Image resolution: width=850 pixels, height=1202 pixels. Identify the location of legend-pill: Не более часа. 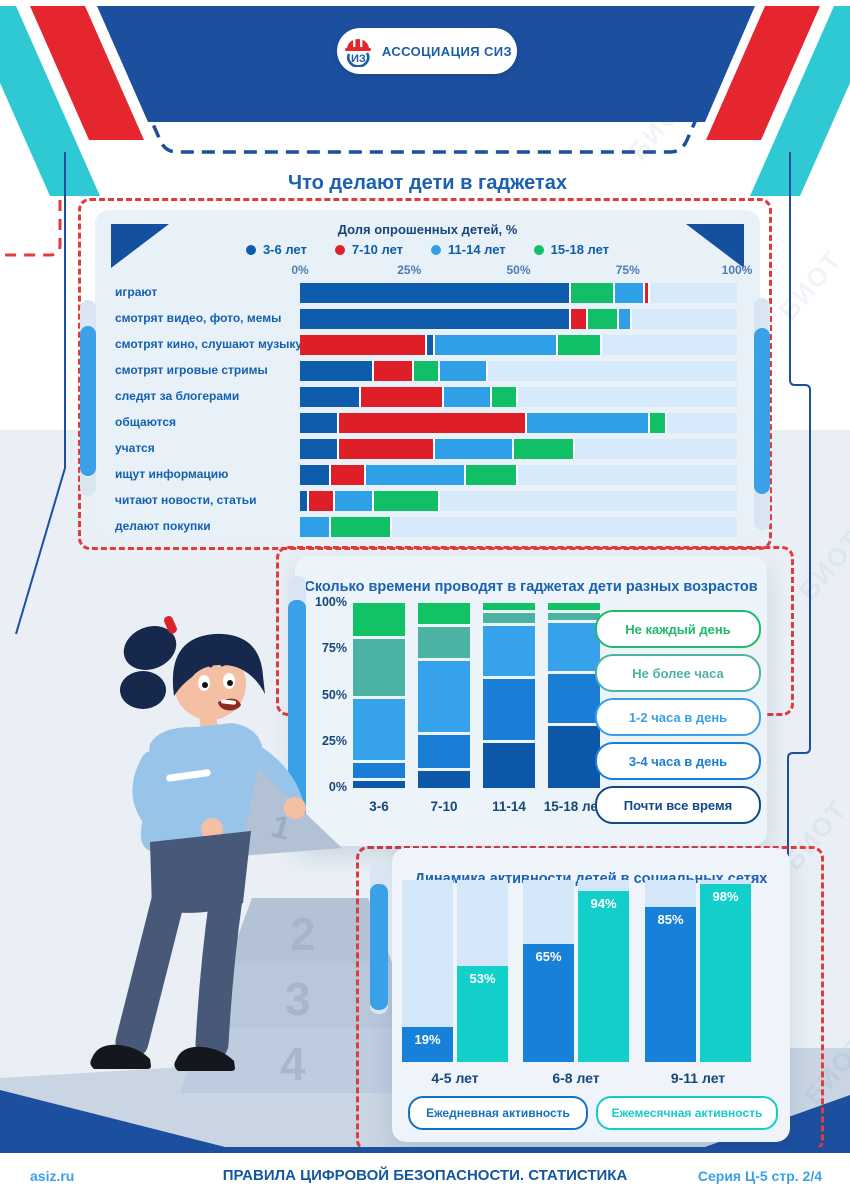
(678, 673).